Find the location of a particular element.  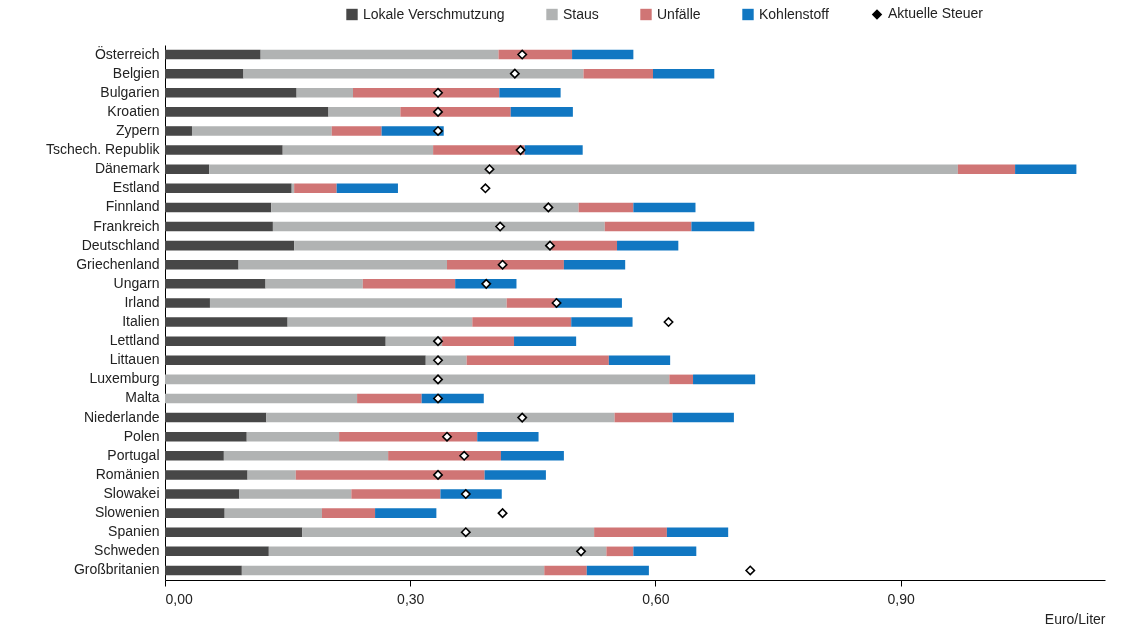

y-tick-label: Dänemark is located at coordinates (127, 168).